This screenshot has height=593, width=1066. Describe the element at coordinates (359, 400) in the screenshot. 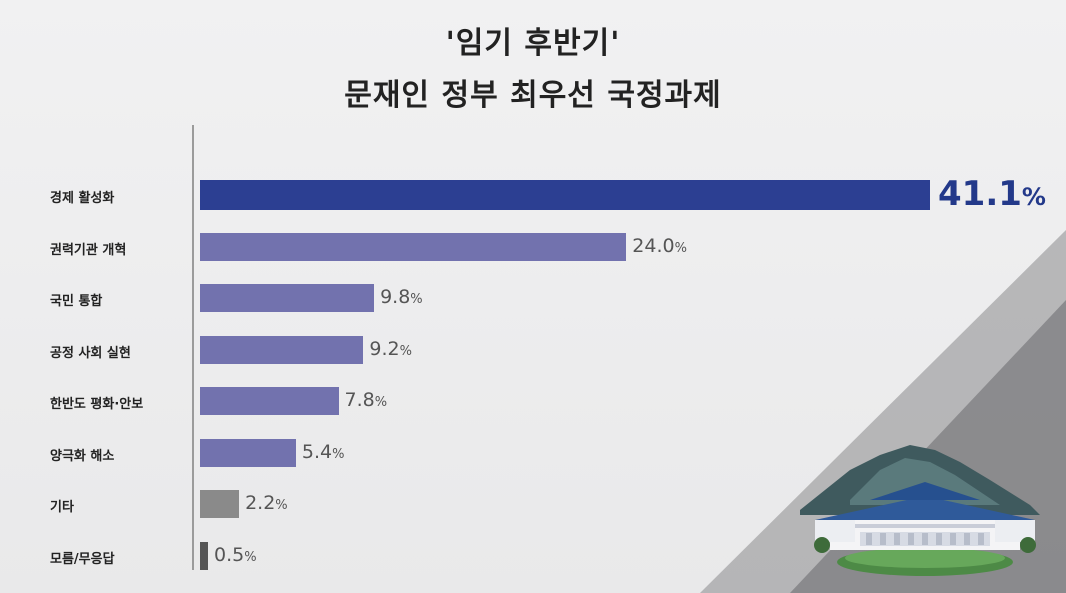

I see `value-number: 7.8` at that location.